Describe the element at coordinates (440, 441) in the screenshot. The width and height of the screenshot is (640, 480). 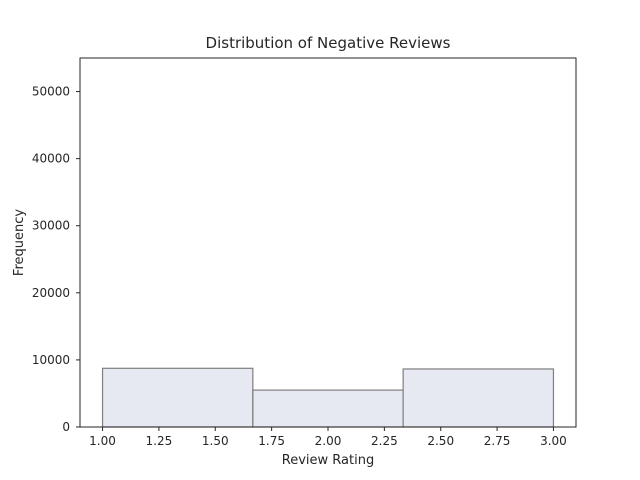
I see `x-tick-label: 2.50` at that location.